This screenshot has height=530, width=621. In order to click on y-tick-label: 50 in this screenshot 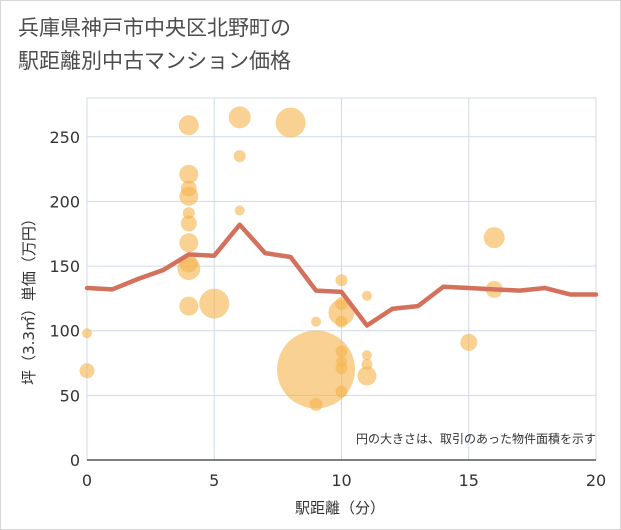, I will do `click(70, 395)`.